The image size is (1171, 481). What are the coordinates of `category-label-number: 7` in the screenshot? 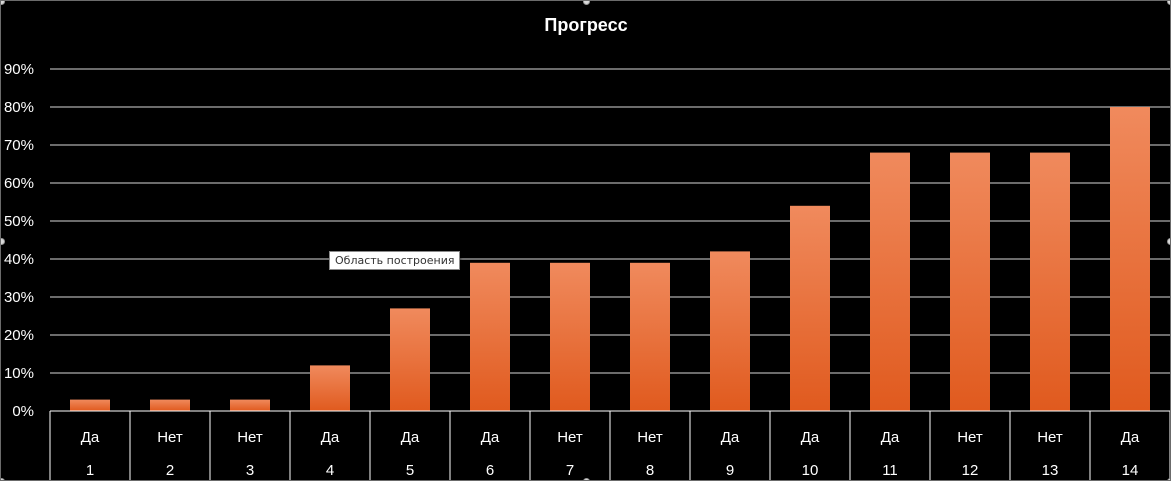 It's located at (570, 470).